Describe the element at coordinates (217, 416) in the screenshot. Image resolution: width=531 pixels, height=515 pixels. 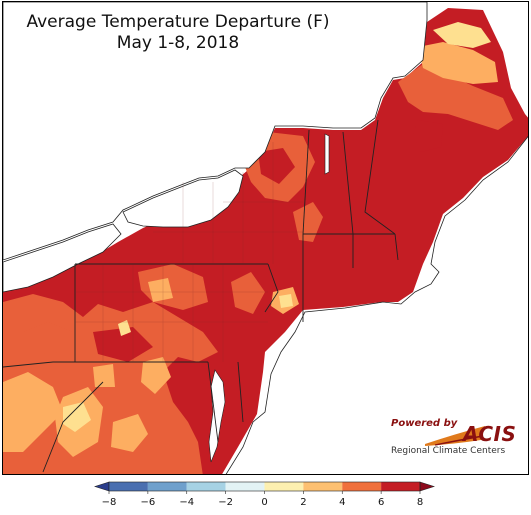
I see `chesapeake-bay` at that location.